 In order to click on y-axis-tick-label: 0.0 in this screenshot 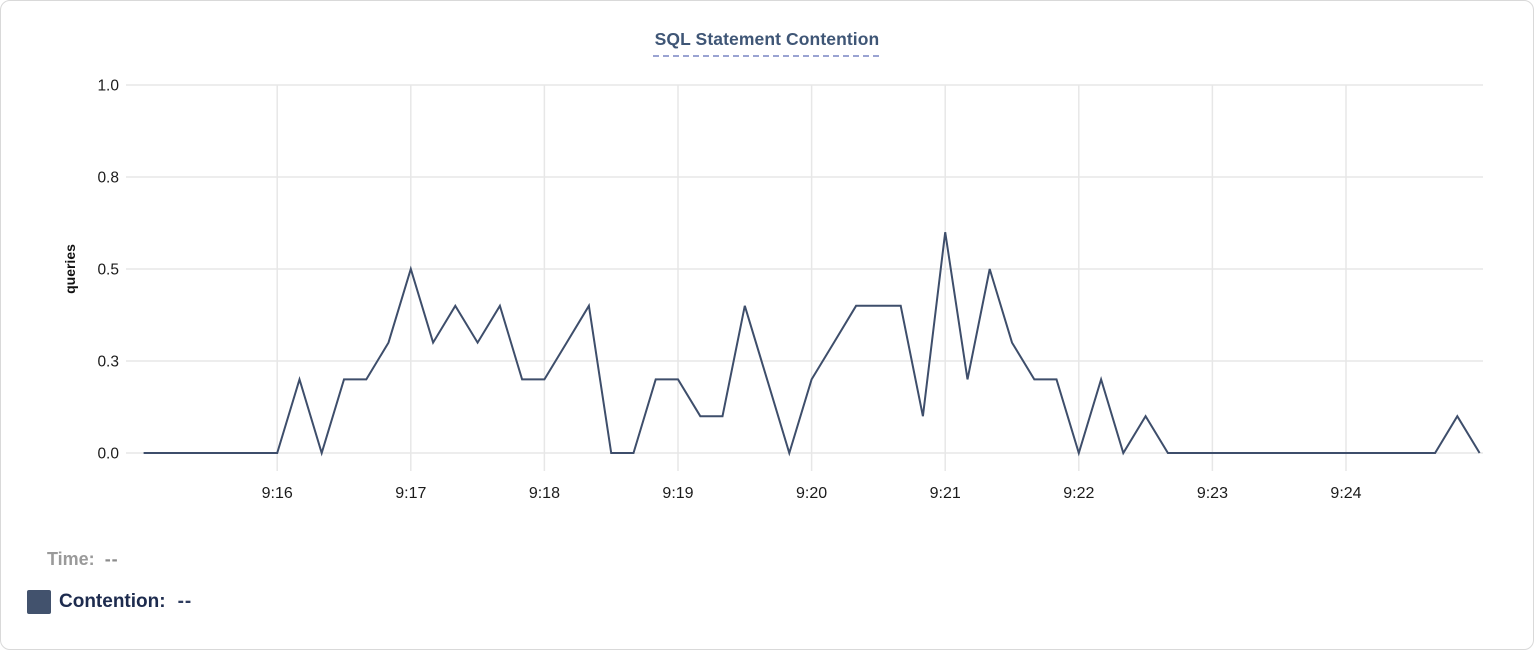, I will do `click(108, 454)`.